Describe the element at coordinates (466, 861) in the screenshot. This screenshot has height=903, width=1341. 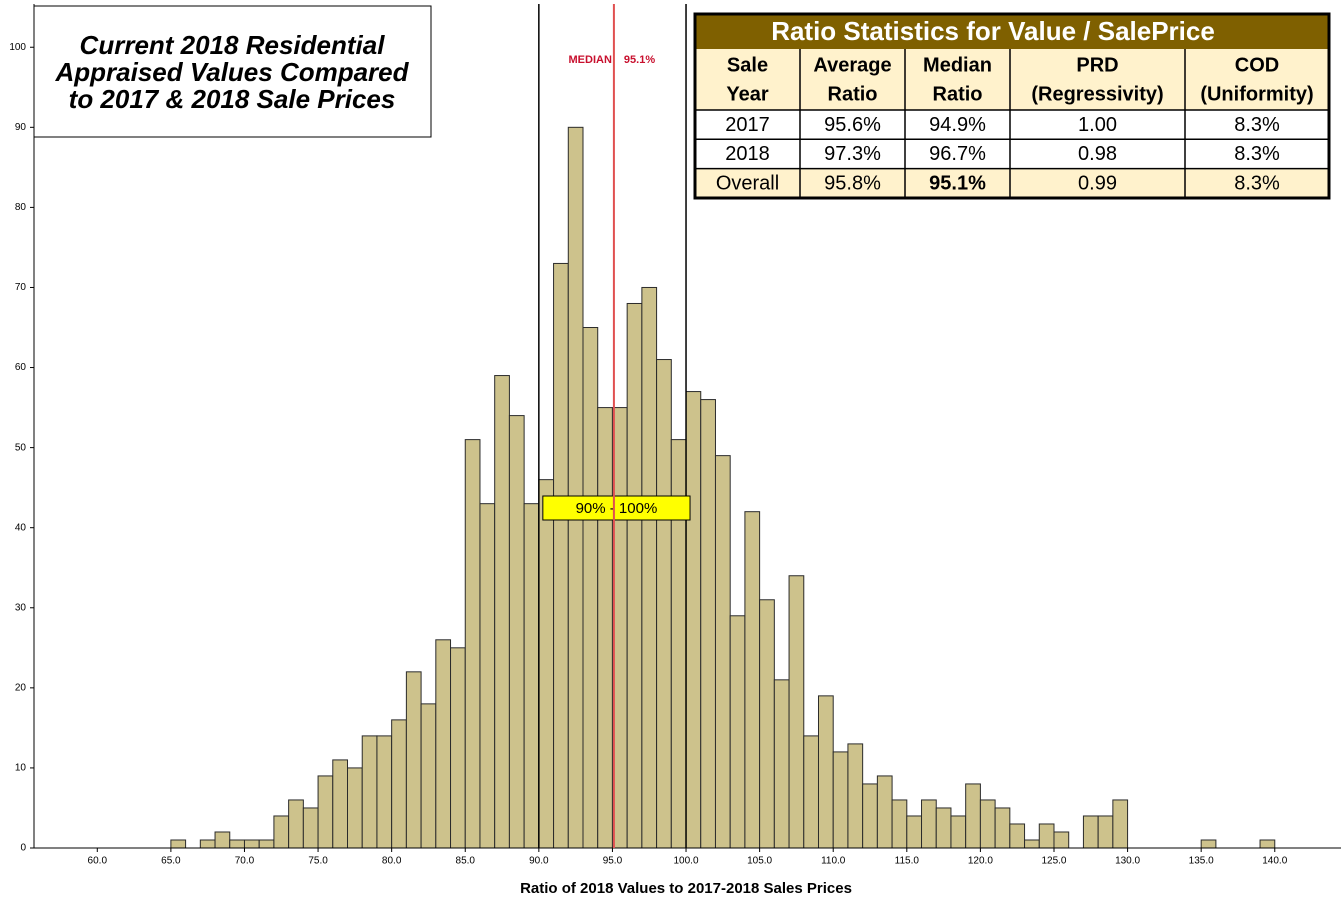
I see `x-tick-label: 85.0` at that location.